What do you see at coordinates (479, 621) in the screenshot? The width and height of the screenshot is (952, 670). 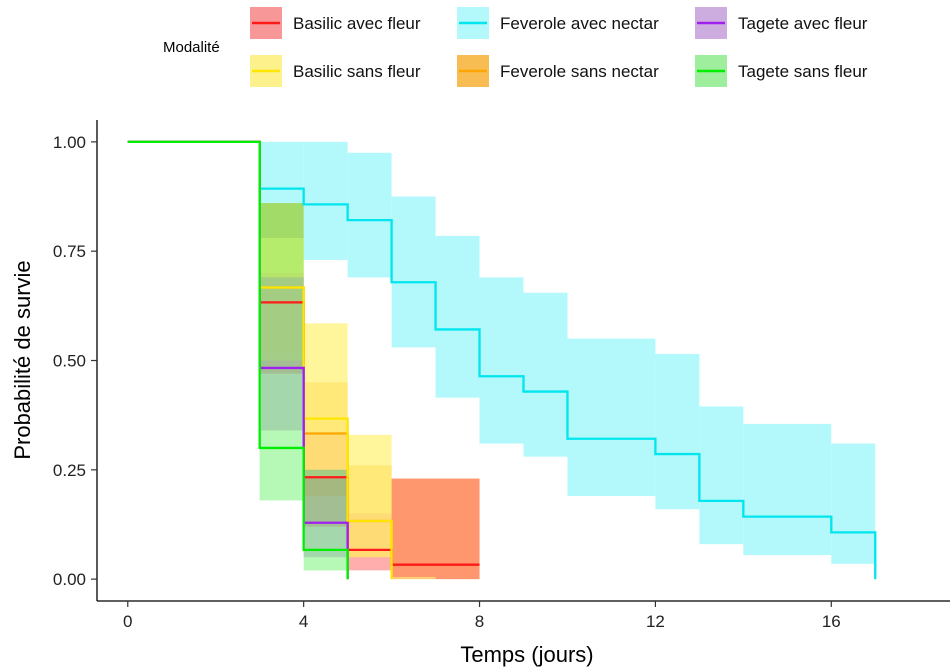 I see `x-tick-label: 8` at bounding box center [479, 621].